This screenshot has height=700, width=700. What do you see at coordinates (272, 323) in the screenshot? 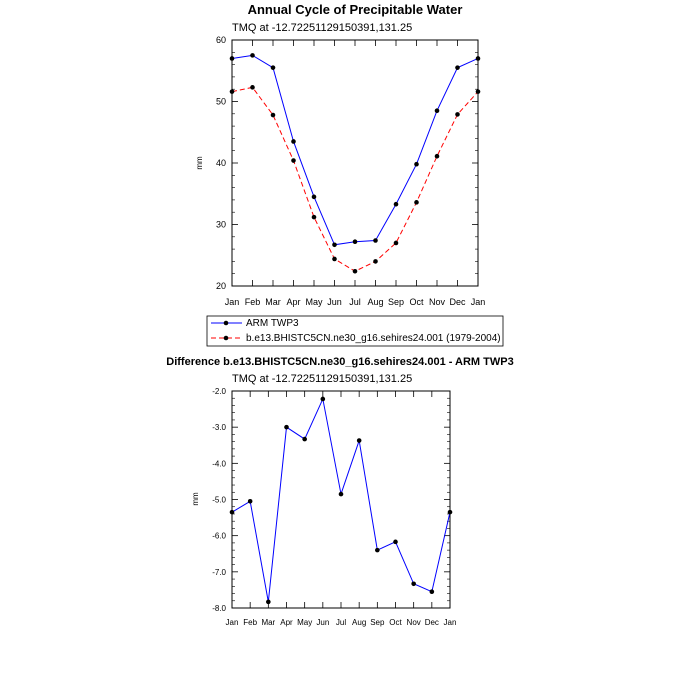
I see `legend-label-arm: ARM TWP3` at bounding box center [272, 323].